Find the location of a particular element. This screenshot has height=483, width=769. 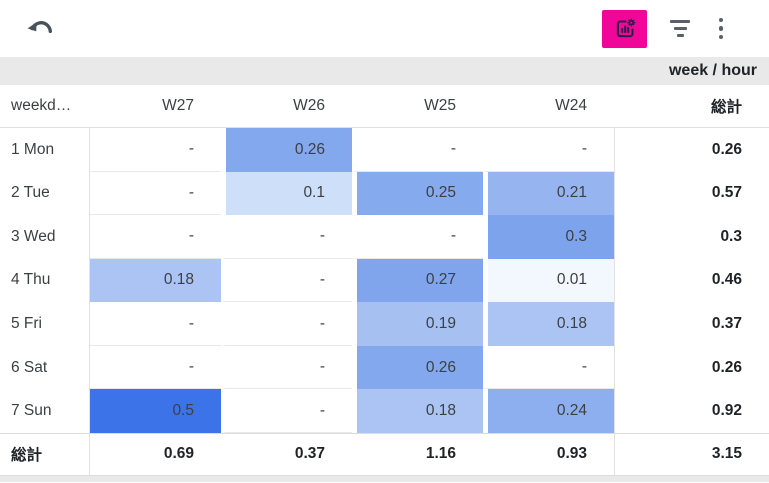

totals-row-header: 総計 is located at coordinates (45, 454).